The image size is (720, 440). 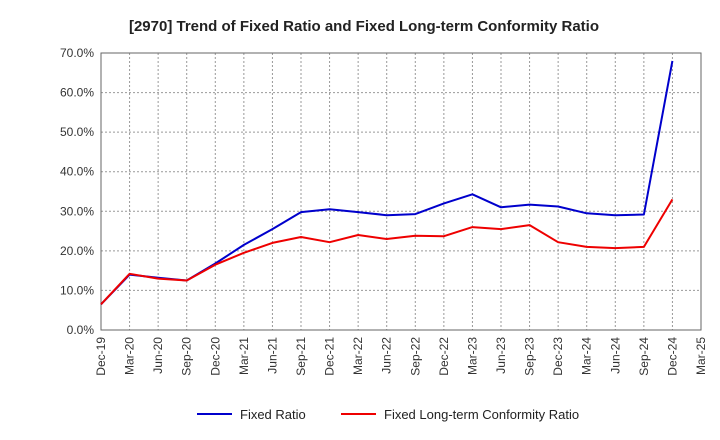 I want to click on y-tick-label: 60.0%, so click(x=77, y=93).